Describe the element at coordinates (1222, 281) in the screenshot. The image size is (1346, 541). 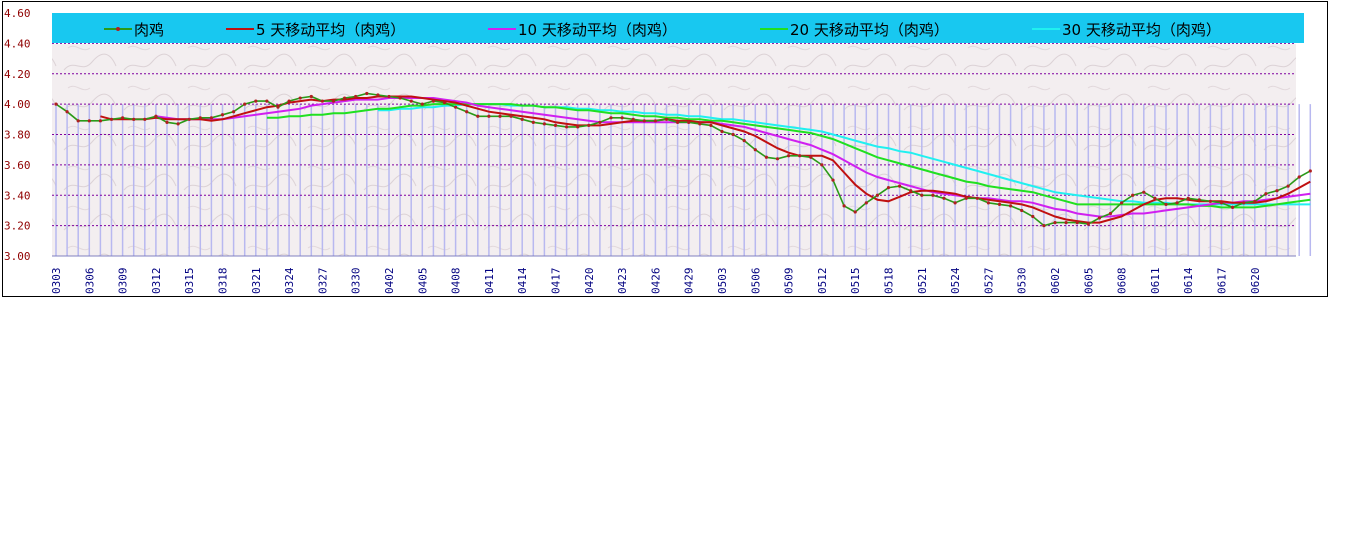
I see `x-tick-label: 0617` at that location.